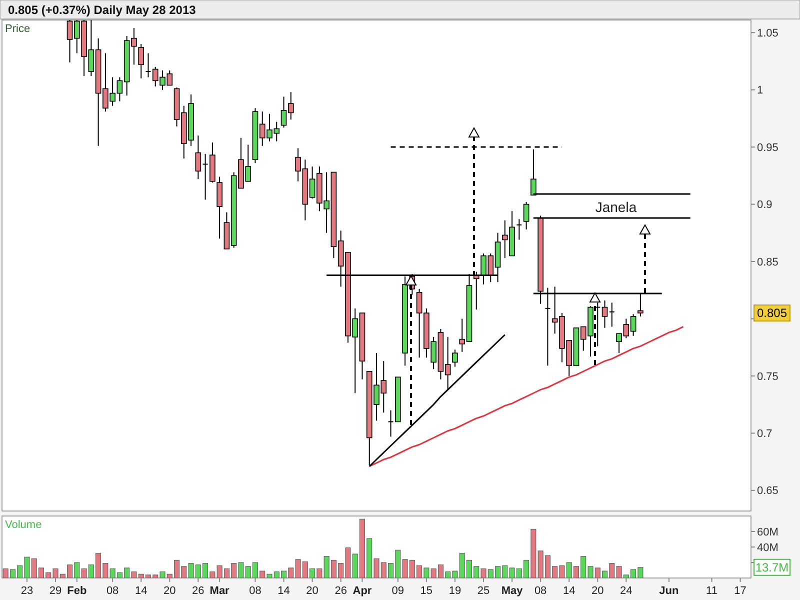 This screenshot has width=800, height=600. What do you see at coordinates (77, 591) in the screenshot?
I see `x-tick-label: Feb` at bounding box center [77, 591].